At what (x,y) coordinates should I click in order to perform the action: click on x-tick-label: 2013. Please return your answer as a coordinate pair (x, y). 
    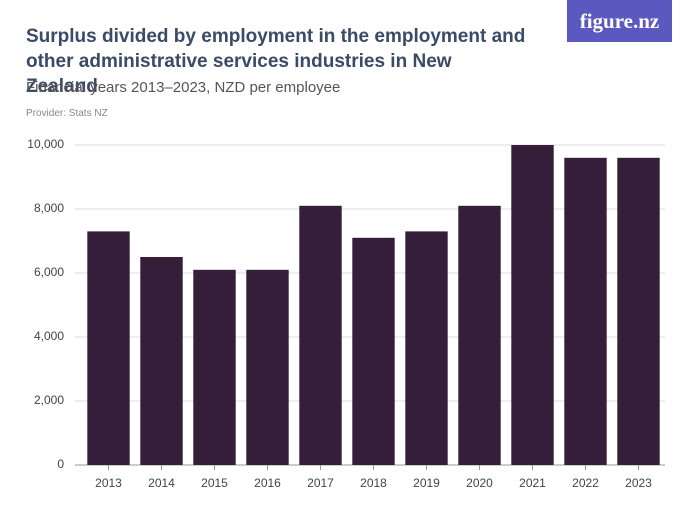
    Looking at the image, I should click on (108, 483).